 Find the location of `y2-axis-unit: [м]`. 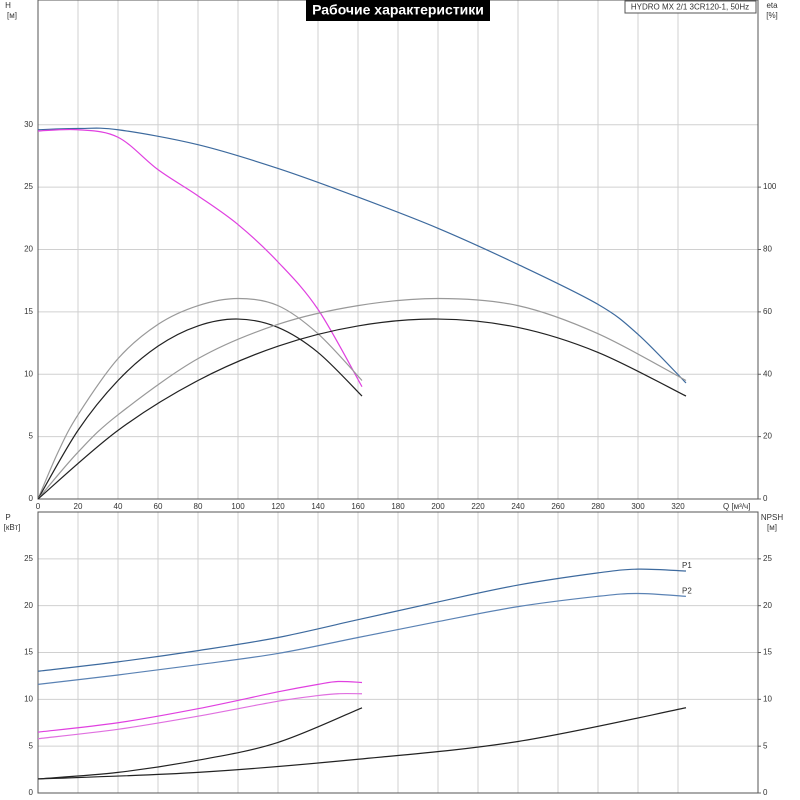

y2-axis-unit: [м] is located at coordinates (772, 527).